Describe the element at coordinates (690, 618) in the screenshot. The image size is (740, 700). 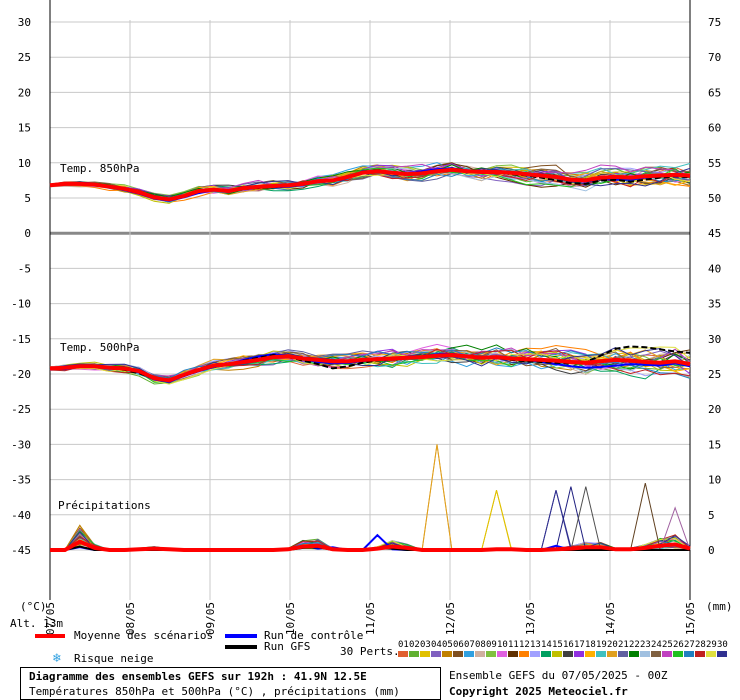
I see `x-tick-label: 15/05` at that location.